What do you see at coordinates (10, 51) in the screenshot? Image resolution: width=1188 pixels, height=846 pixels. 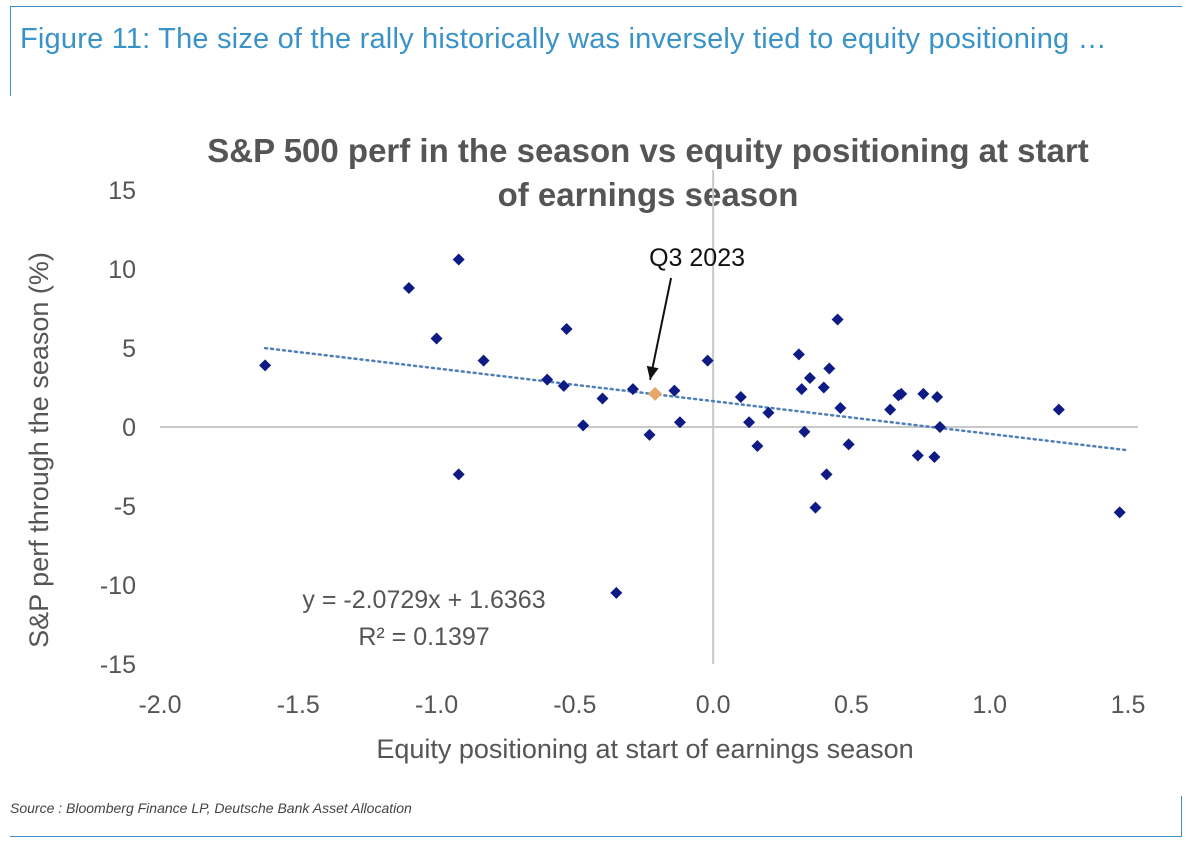 I see `figure-frame-left` at bounding box center [10, 51].